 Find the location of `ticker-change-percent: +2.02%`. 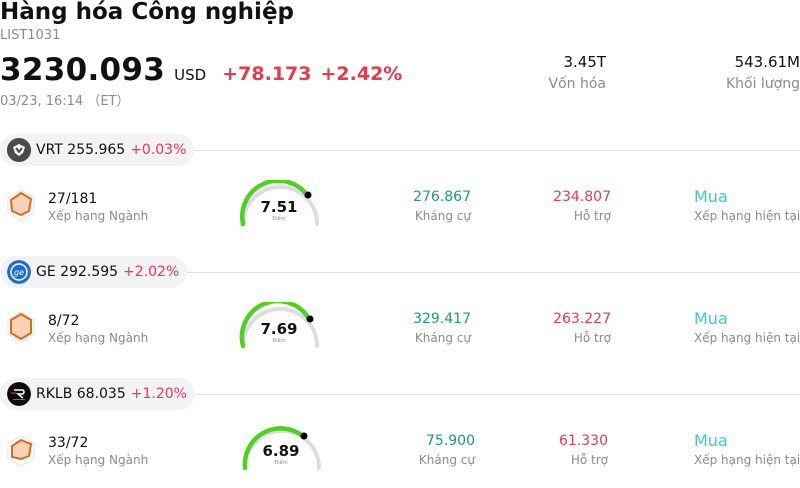

ticker-change-percent: +2.02% is located at coordinates (151, 272).